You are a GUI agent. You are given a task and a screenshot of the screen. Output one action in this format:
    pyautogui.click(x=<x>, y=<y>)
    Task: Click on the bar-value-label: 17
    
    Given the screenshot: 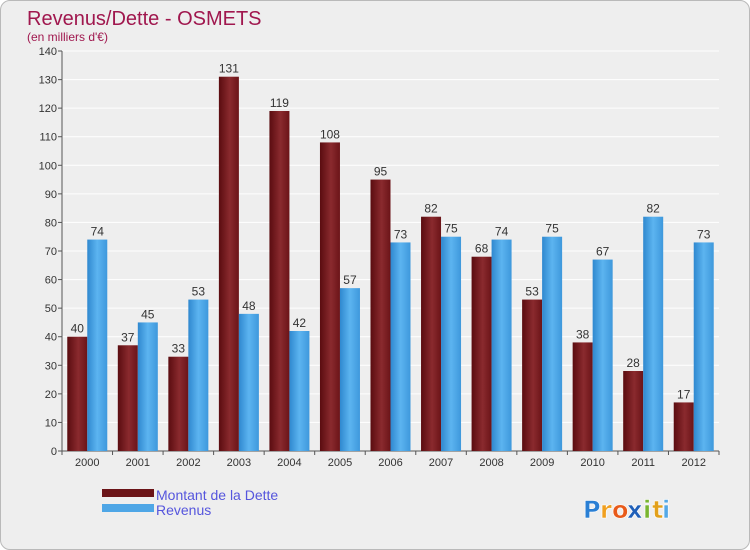 What is the action you would take?
    pyautogui.click(x=684, y=394)
    